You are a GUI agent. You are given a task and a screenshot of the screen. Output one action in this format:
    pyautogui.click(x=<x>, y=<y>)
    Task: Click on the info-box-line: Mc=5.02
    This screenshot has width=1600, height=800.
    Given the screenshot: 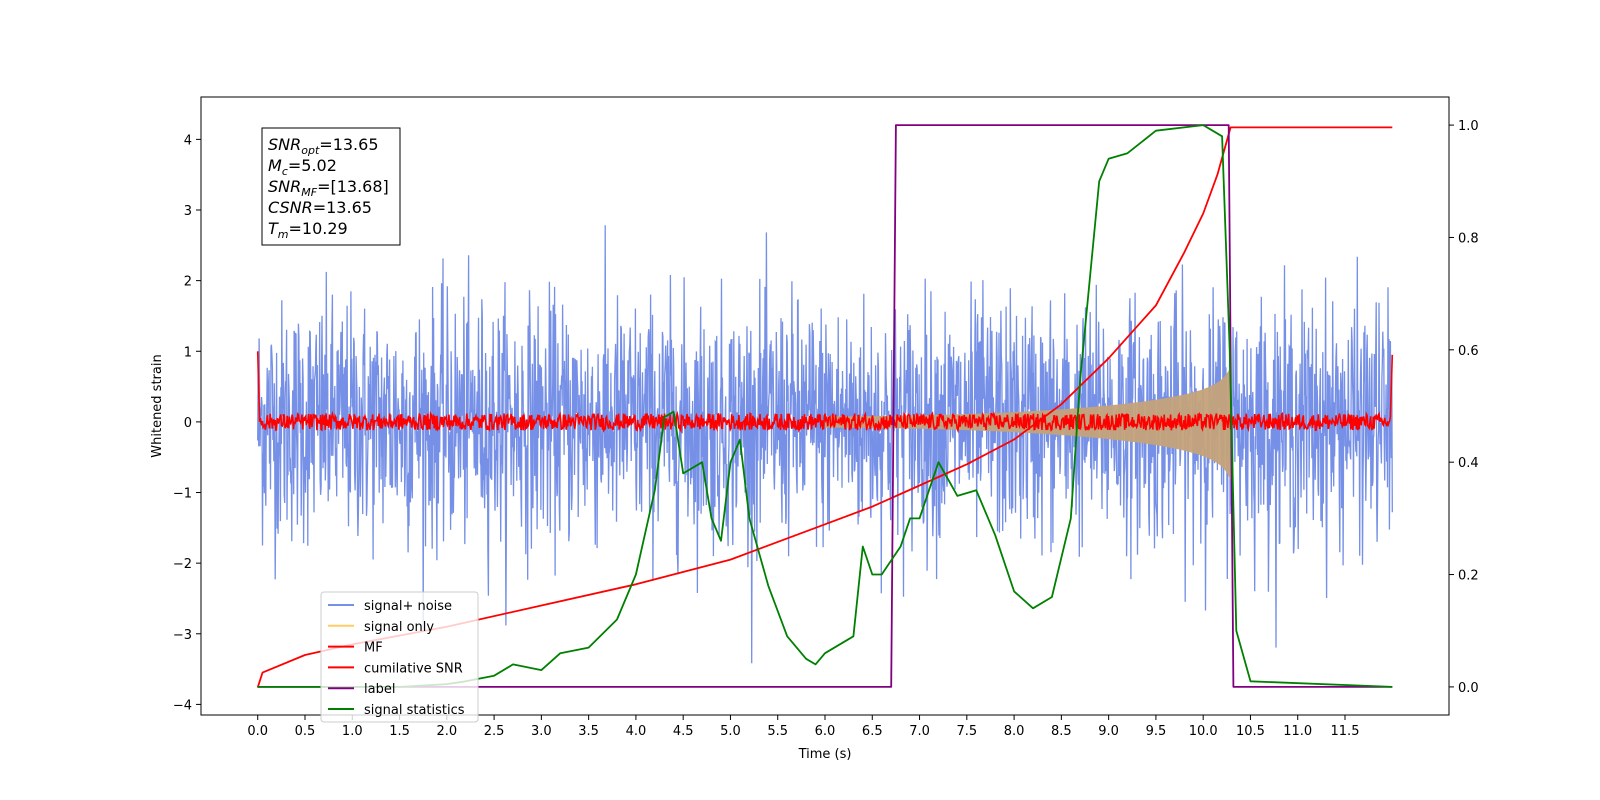 What is the action you would take?
    pyautogui.click(x=302, y=167)
    